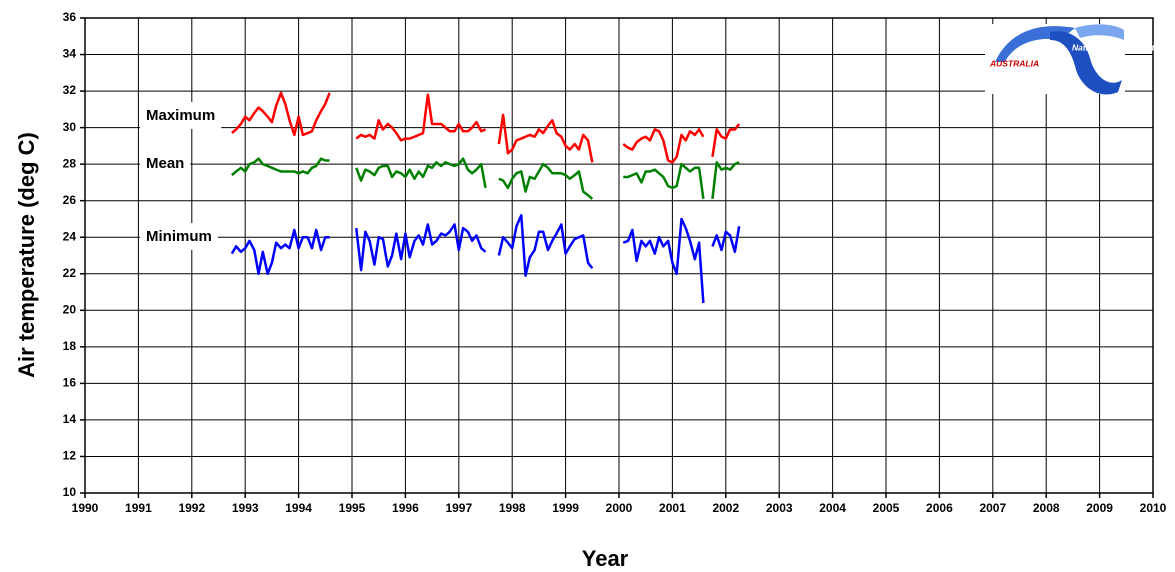  I want to click on x-tick-label: 1999, so click(565, 508).